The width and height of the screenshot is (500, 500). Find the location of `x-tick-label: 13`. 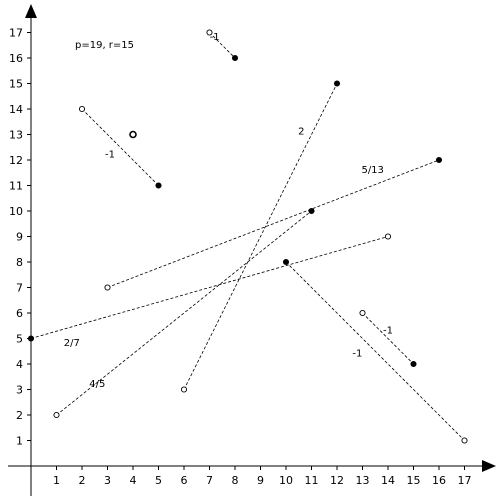

x-tick-label: 13 is located at coordinates (363, 480).